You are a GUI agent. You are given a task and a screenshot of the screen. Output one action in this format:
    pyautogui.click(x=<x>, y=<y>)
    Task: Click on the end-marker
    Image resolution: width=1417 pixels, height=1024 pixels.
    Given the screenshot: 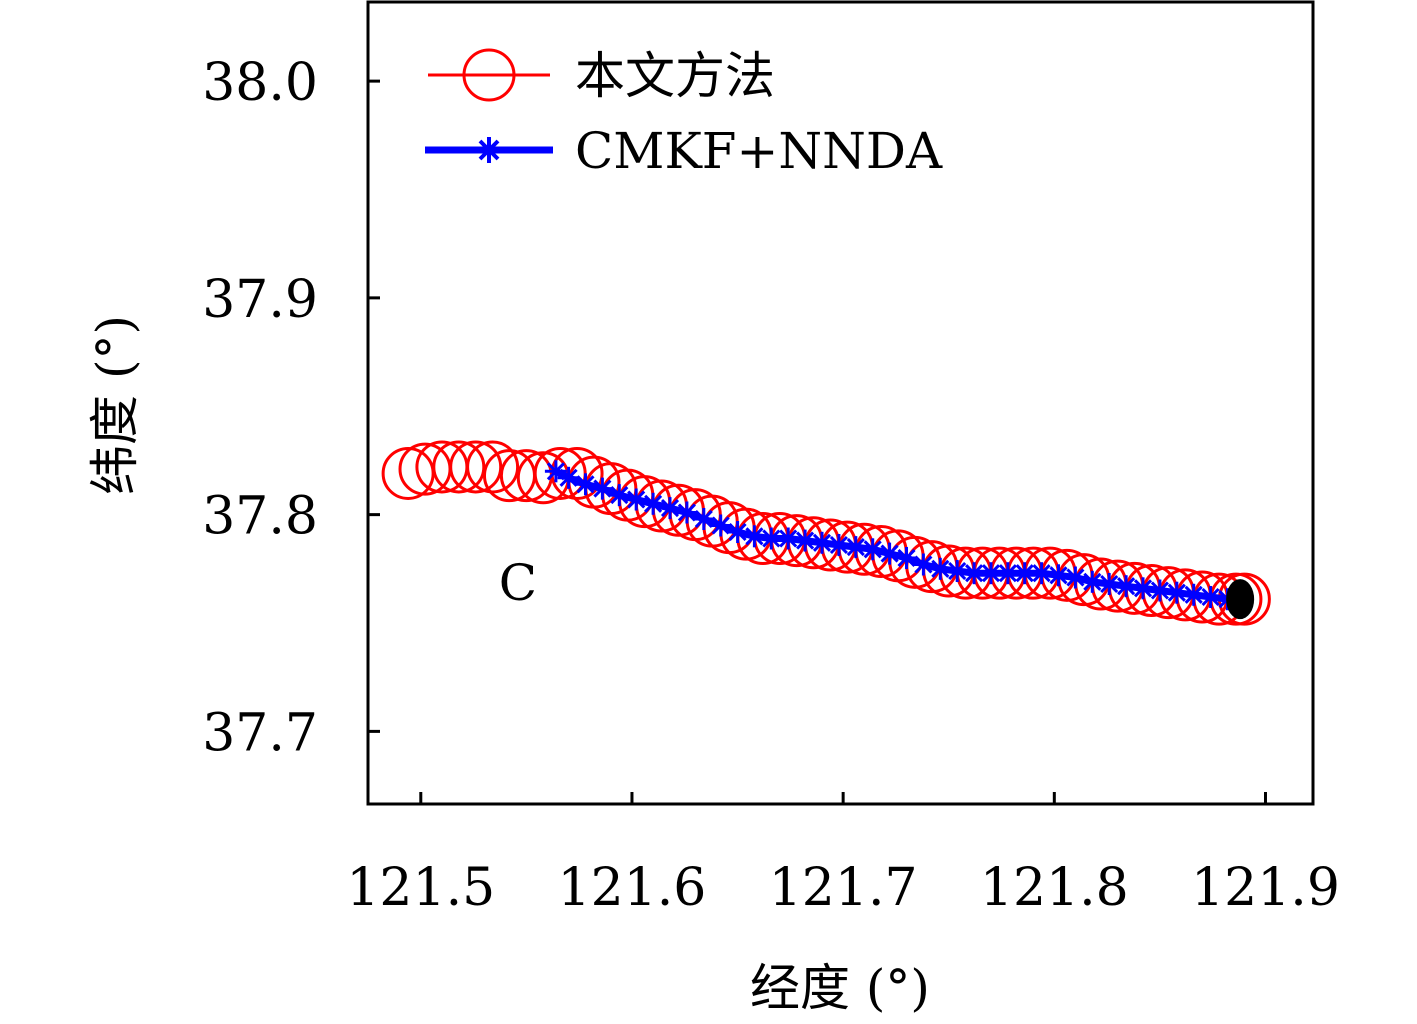 What is the action you would take?
    pyautogui.click(x=1240, y=599)
    